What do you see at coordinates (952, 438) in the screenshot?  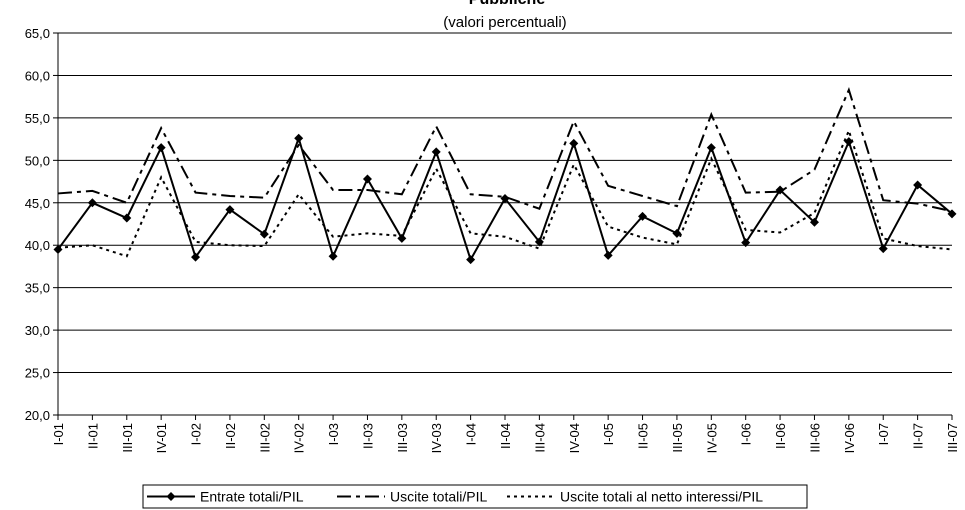 I see `x-tick-label: III-07` at bounding box center [952, 438].